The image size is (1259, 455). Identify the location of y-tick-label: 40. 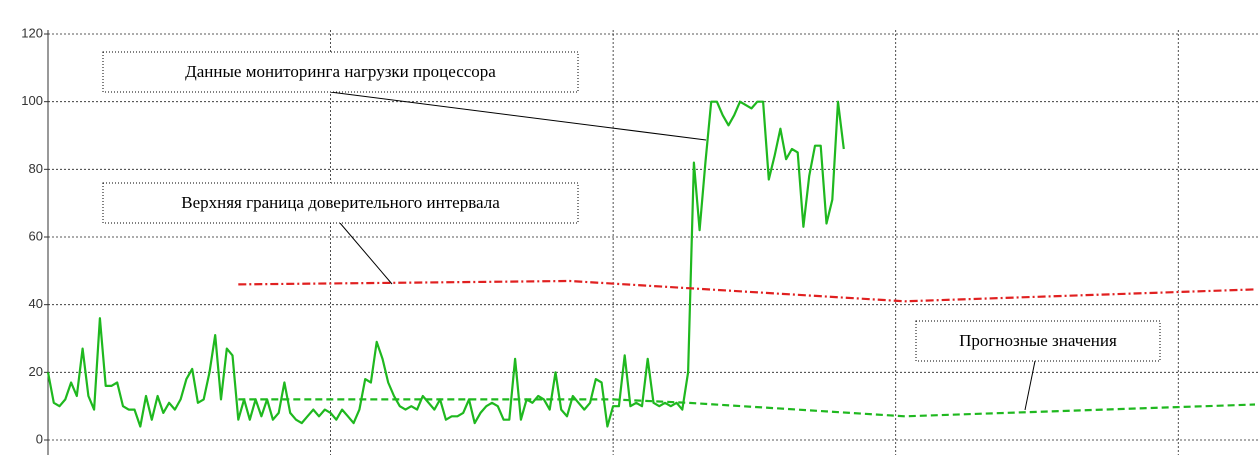
(36, 303).